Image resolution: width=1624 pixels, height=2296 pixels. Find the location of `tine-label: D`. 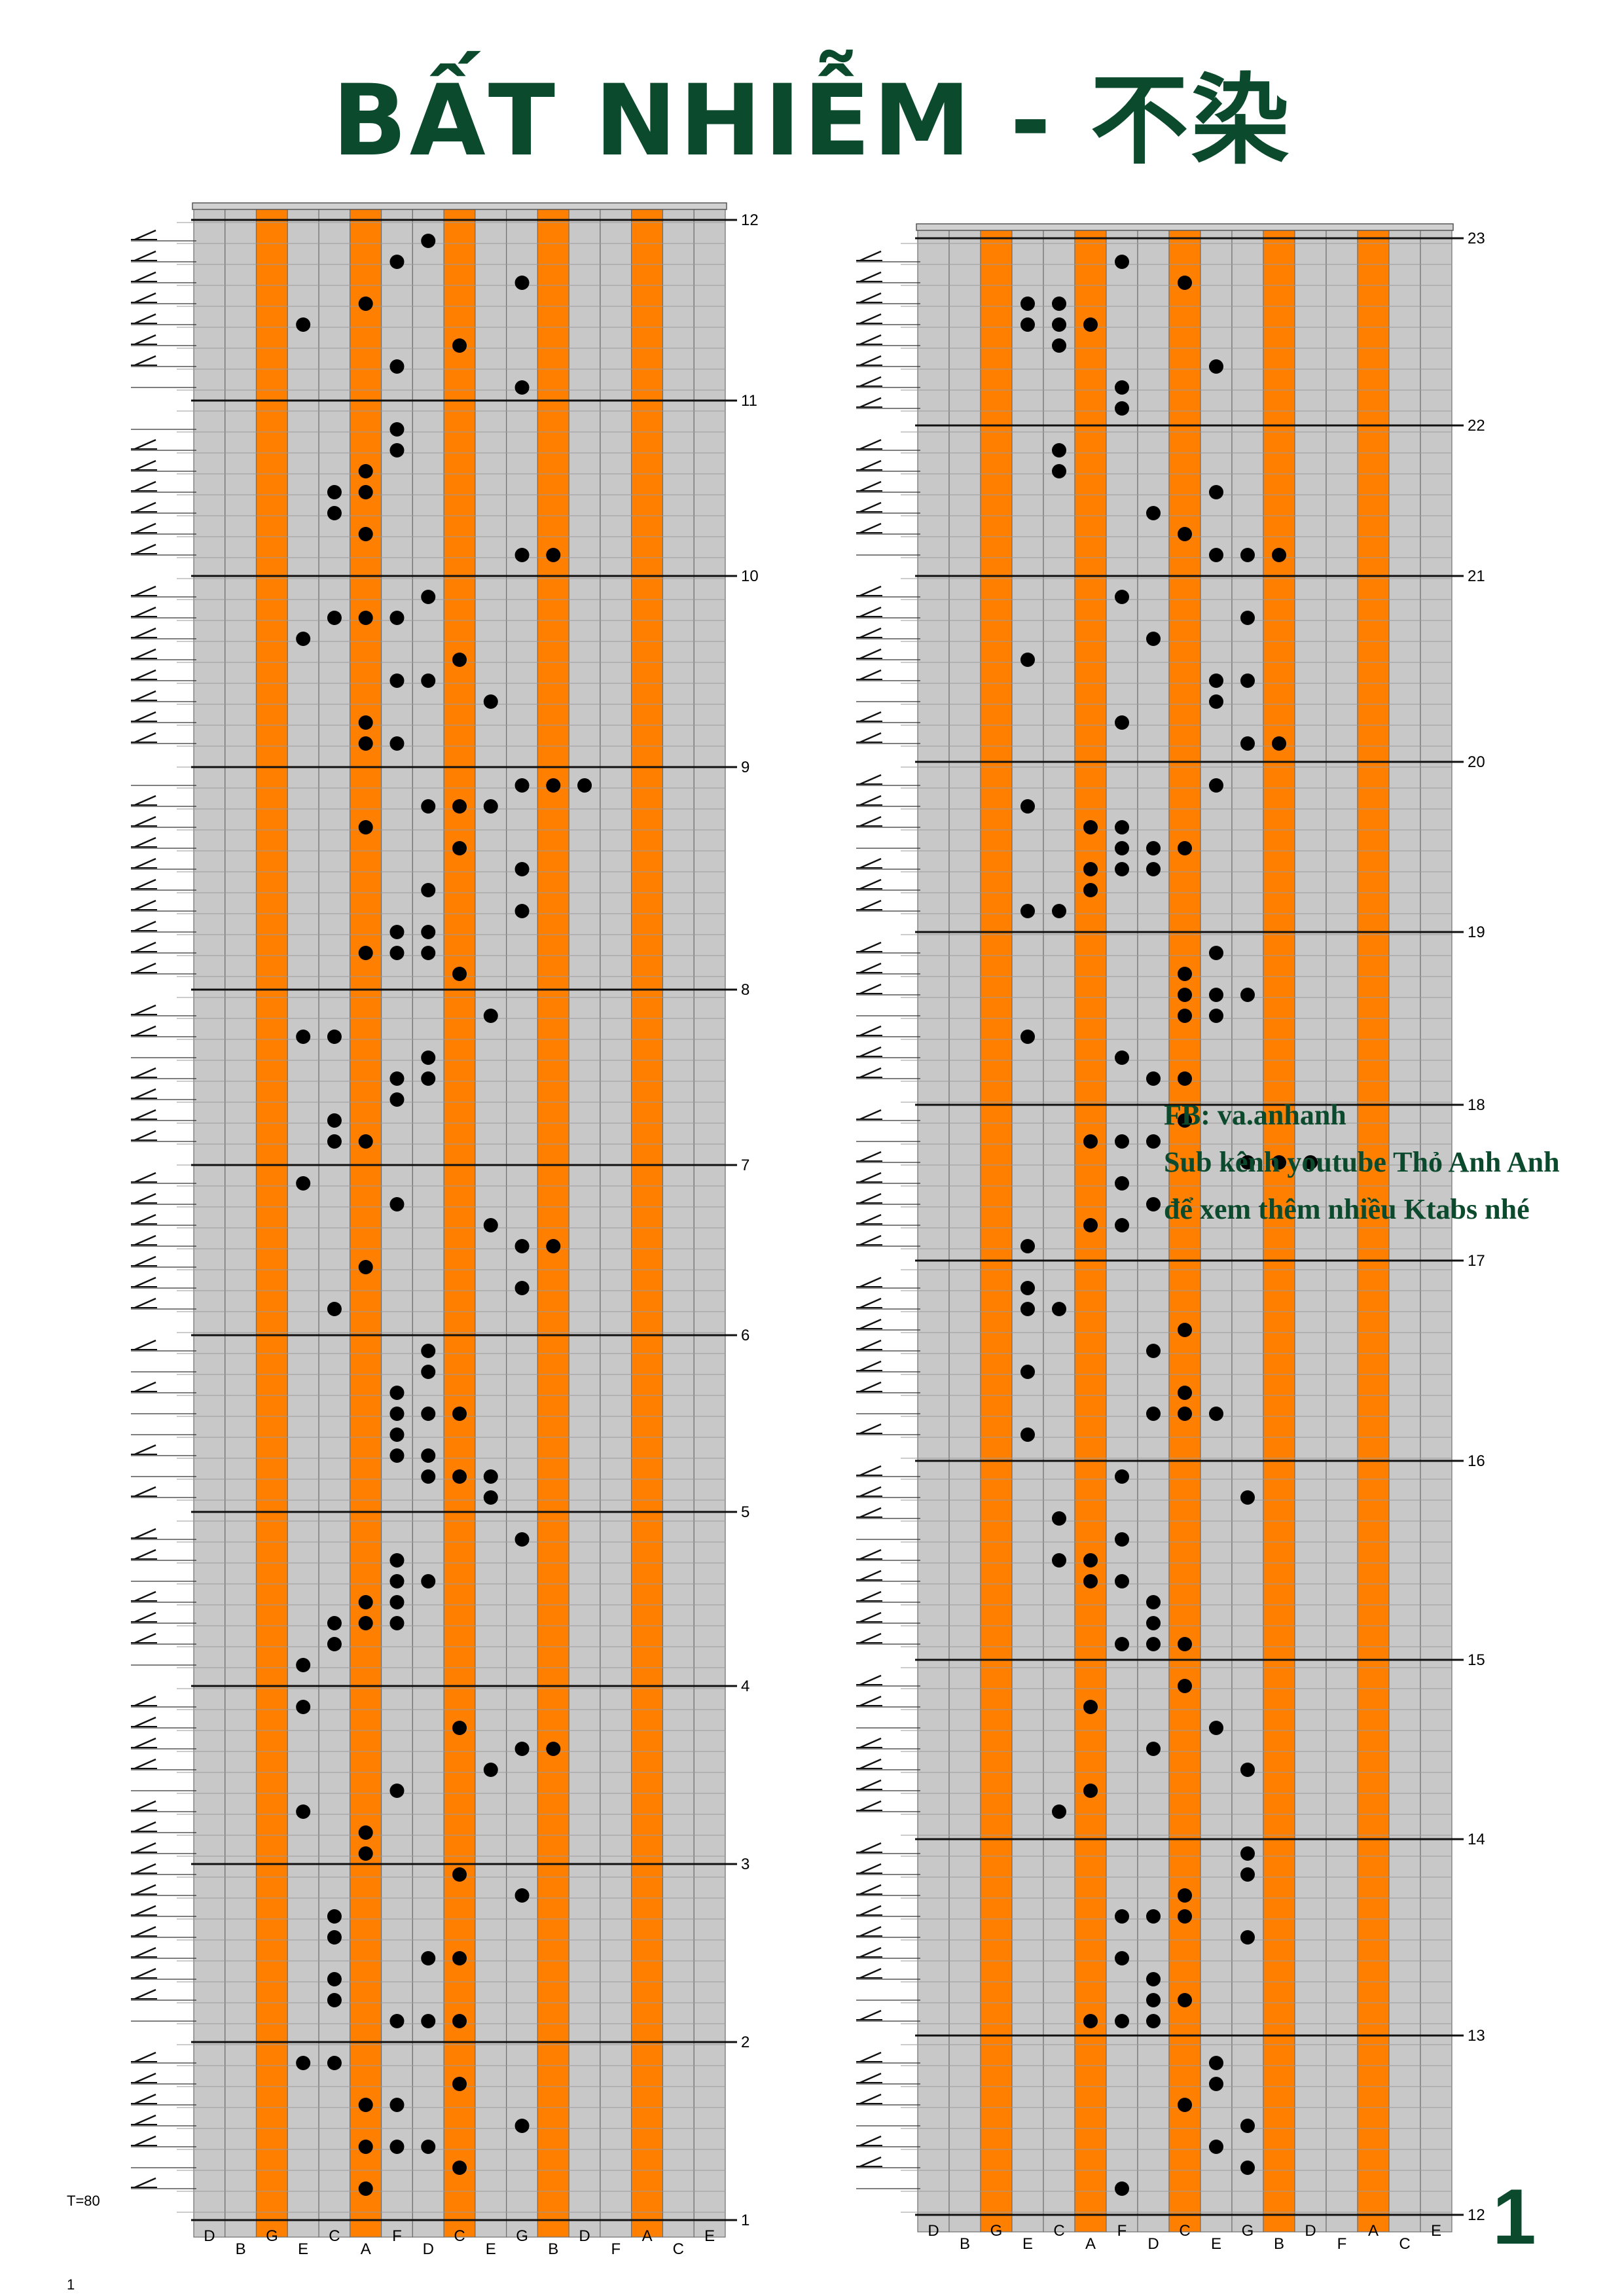

tine-label: D is located at coordinates (1153, 2244).